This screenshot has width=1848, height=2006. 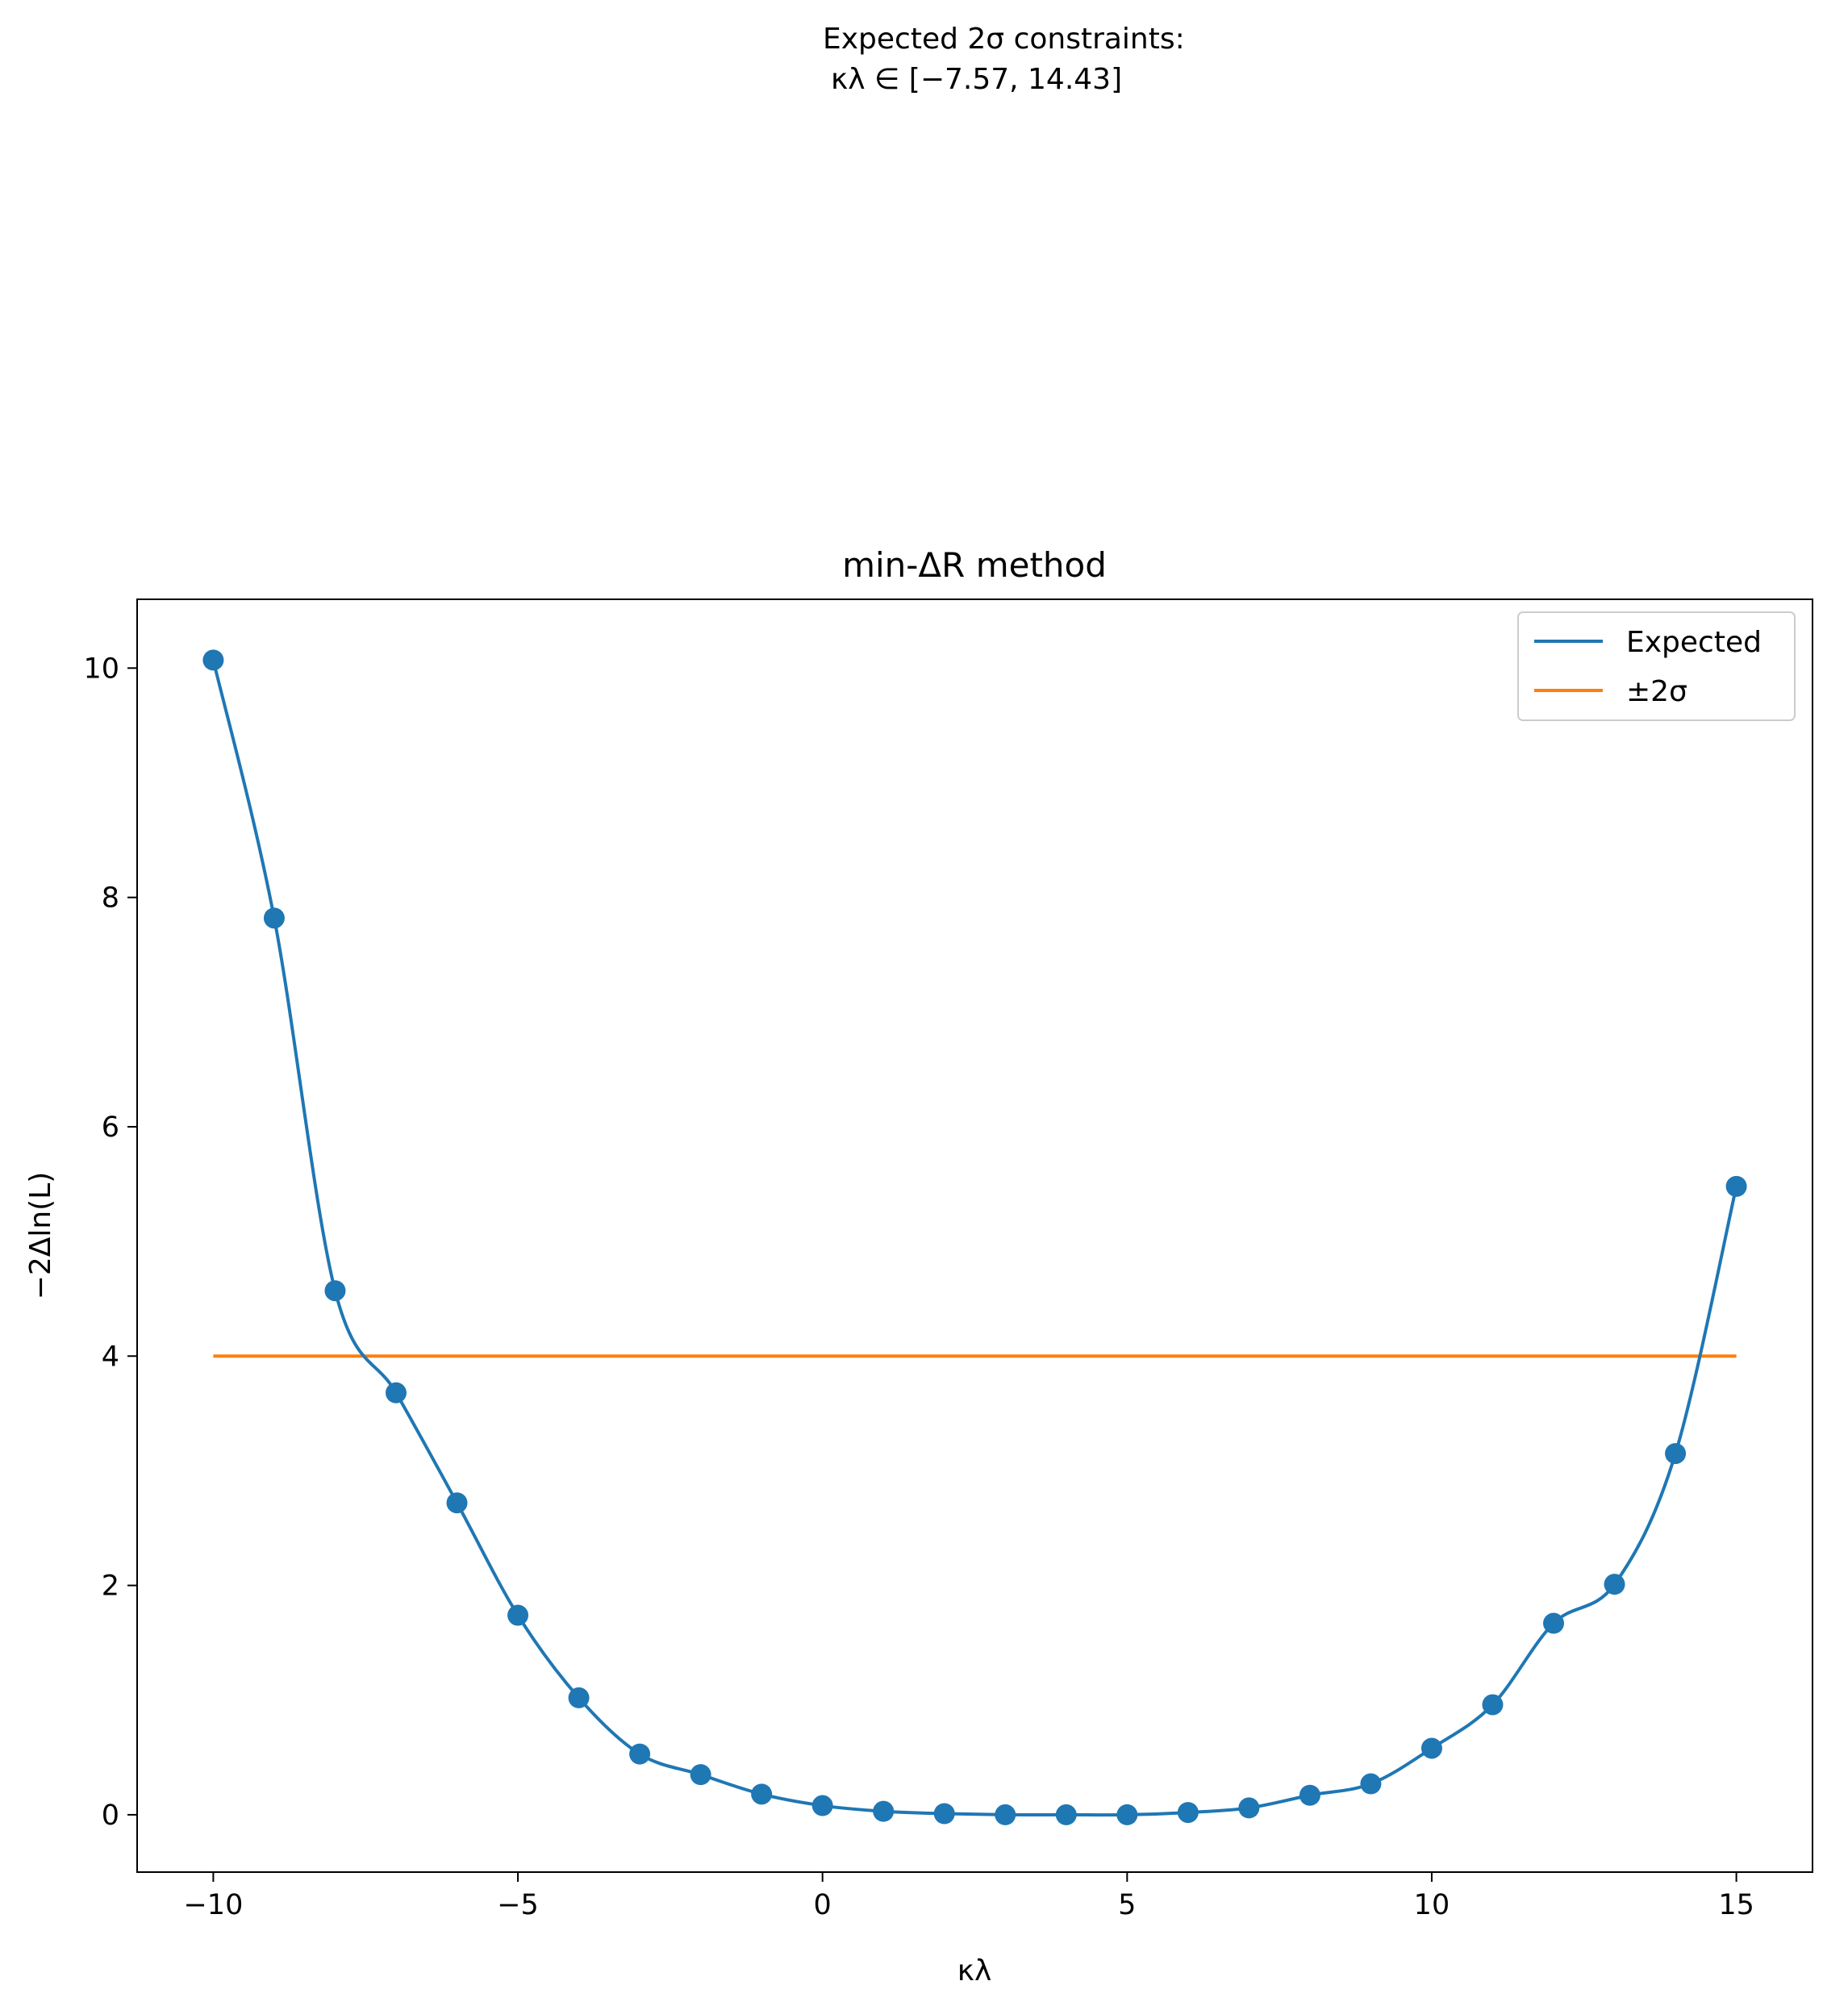 I want to click on x-axis-ticks: −10 −5 0 5 10 15, so click(x=968, y=1896).